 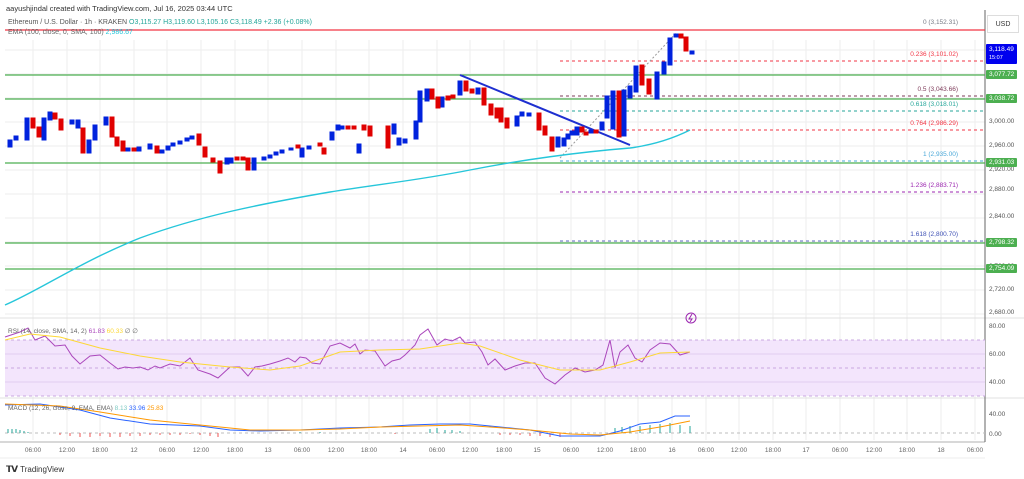 What do you see at coordinates (1002, 189) in the screenshot?
I see `price-tick: 2,880.00` at bounding box center [1002, 189].